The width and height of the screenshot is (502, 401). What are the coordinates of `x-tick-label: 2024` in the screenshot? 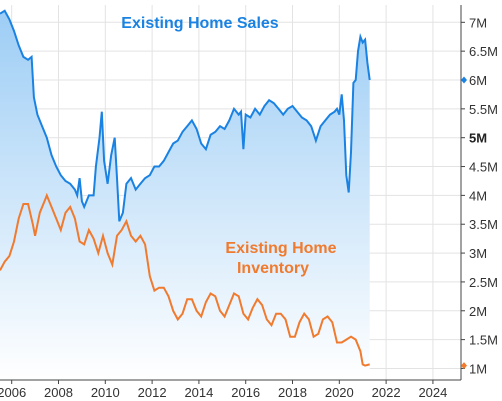 It's located at (432, 392).